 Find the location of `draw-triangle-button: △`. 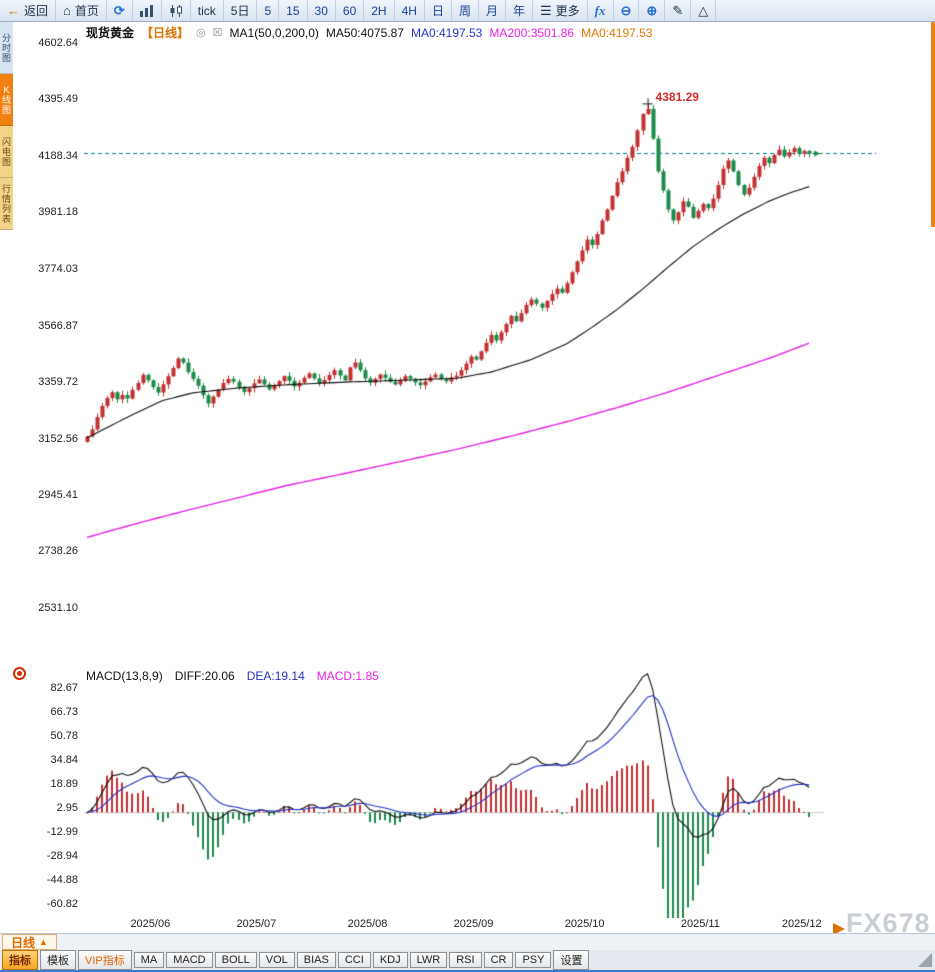

draw-triangle-button: △ is located at coordinates (704, 10).